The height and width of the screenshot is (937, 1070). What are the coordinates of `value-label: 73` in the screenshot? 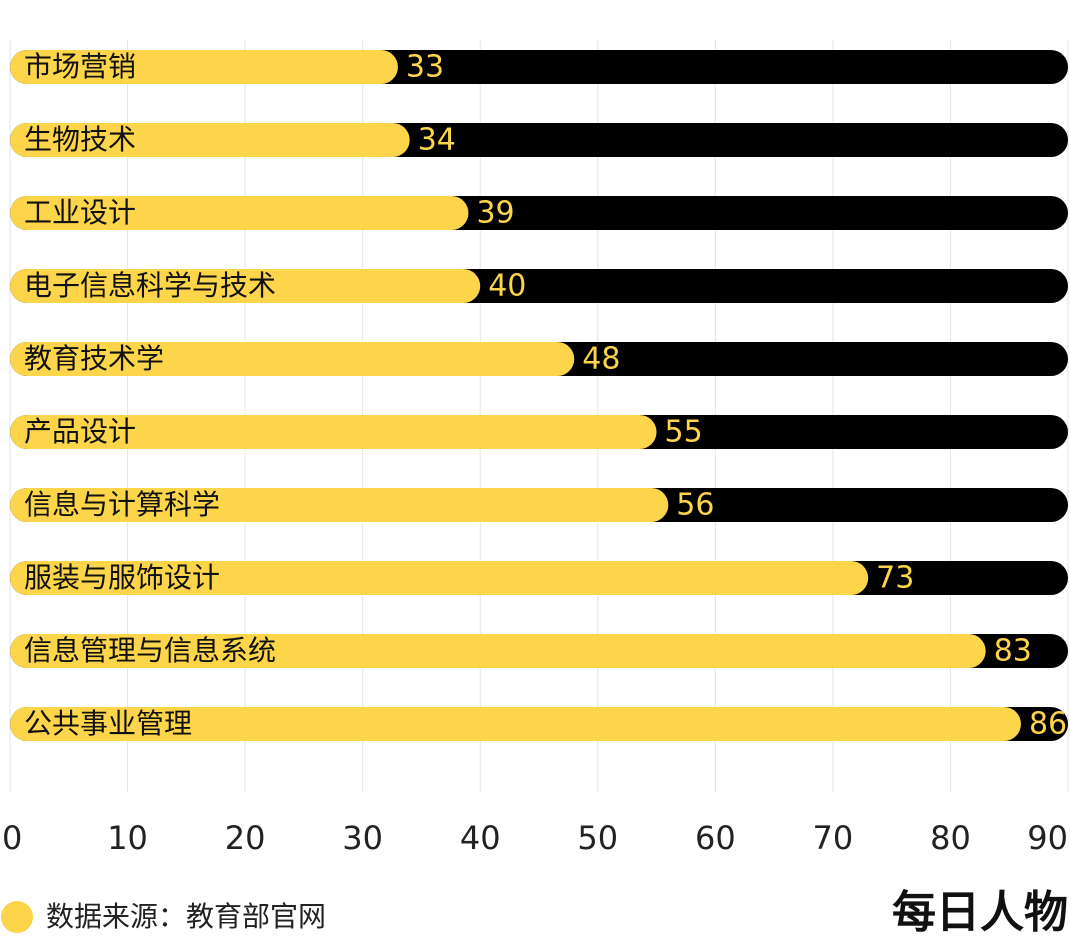 It's located at (895, 578).